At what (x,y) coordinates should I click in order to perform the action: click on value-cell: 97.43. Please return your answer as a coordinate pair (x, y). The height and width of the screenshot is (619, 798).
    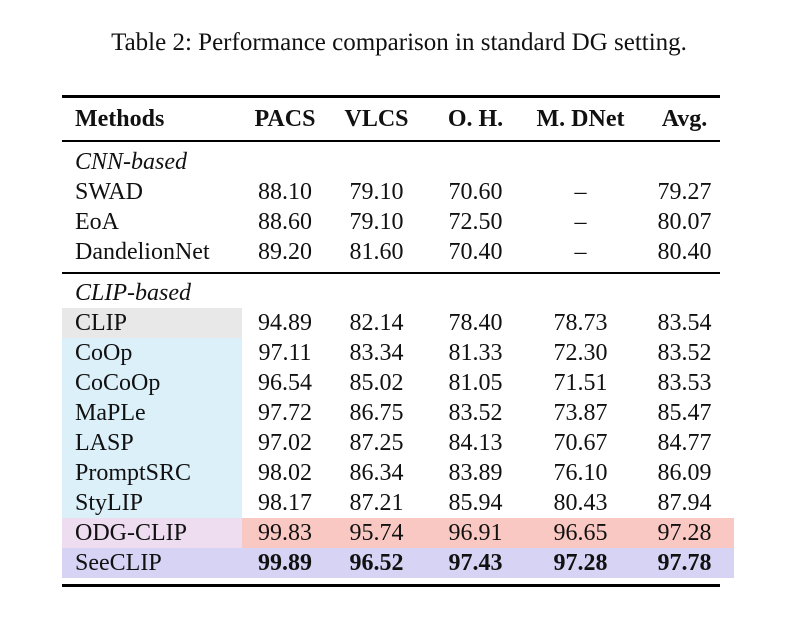
    Looking at the image, I should click on (475, 562).